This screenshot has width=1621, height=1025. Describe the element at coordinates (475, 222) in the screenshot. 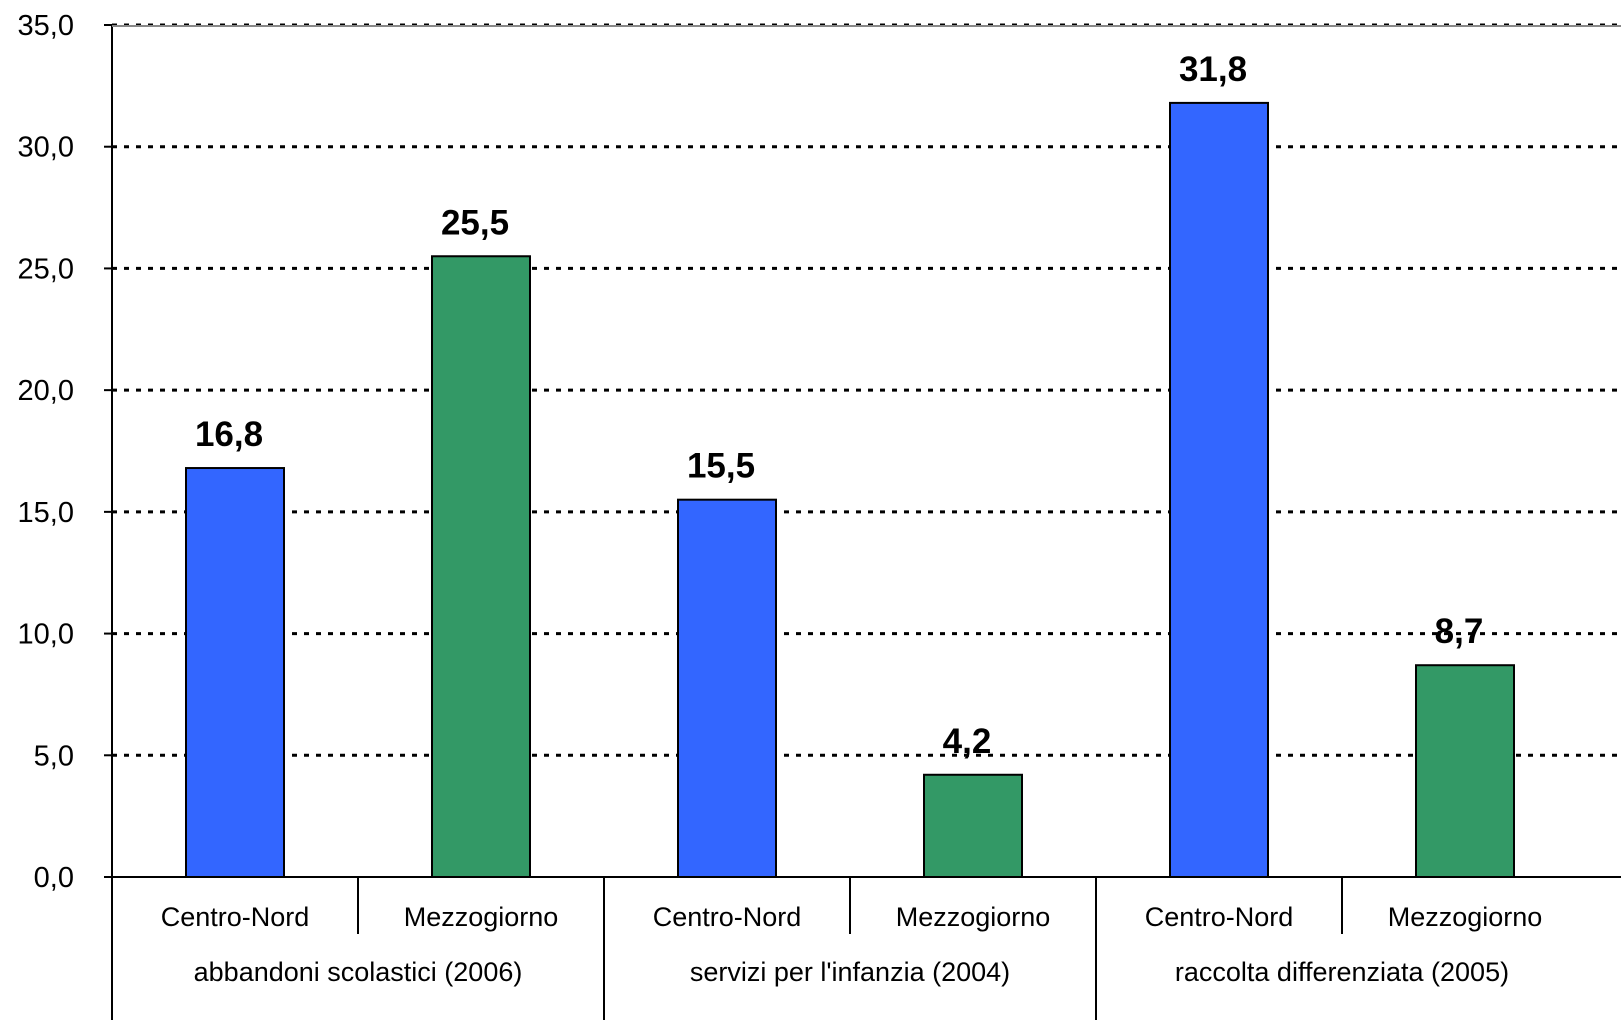

I see `data-label: 25,5` at that location.